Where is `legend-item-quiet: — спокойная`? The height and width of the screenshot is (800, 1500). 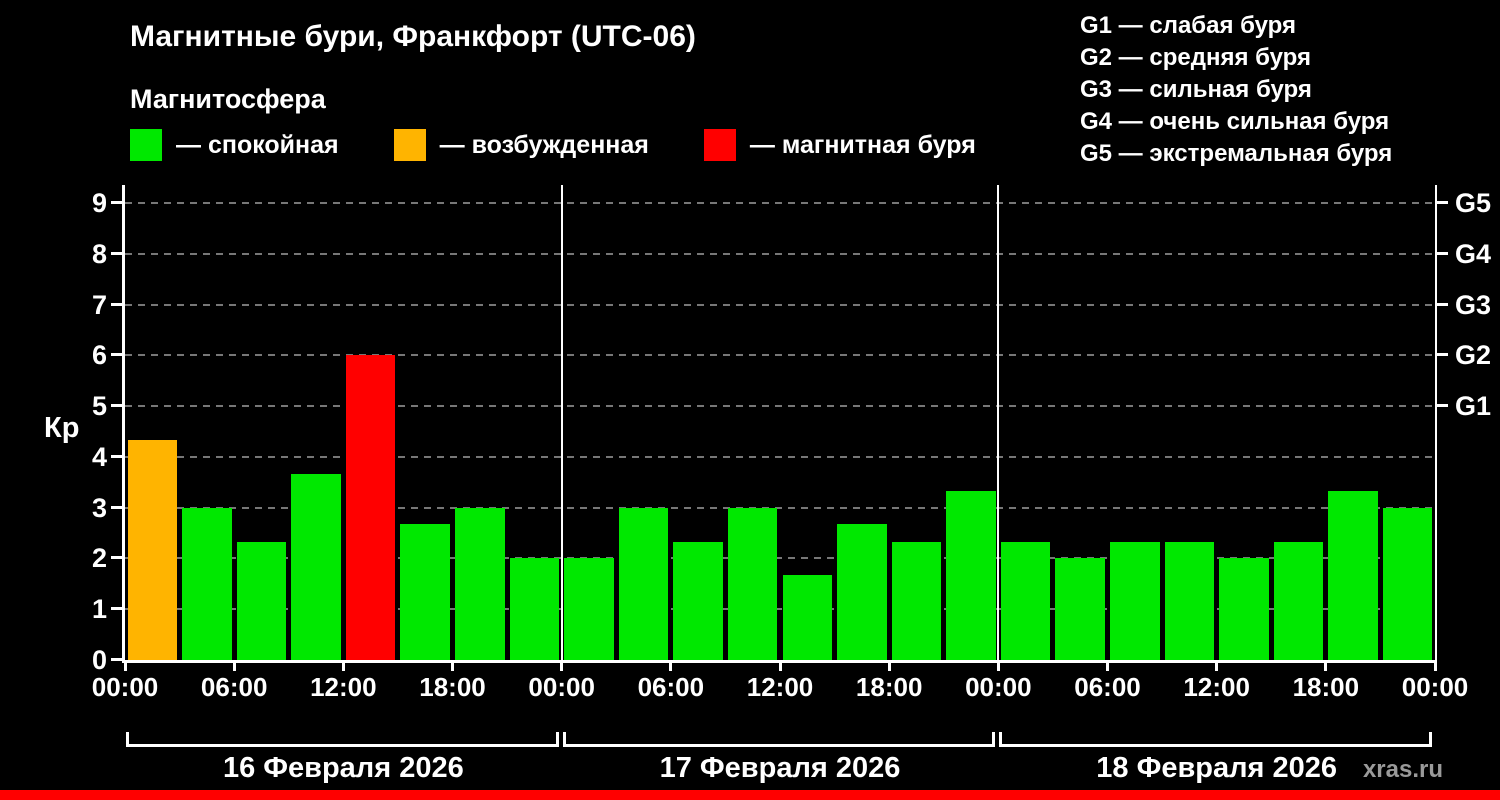
legend-item-quiet: — спокойная is located at coordinates (234, 145).